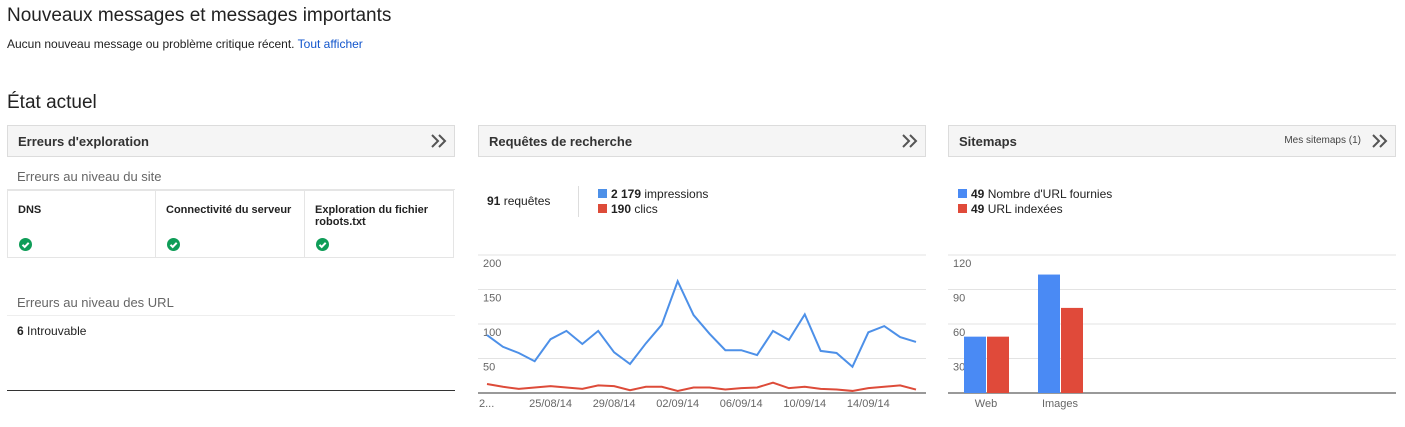  What do you see at coordinates (20, 331) in the screenshot?
I see `url-error-count: 6` at bounding box center [20, 331].